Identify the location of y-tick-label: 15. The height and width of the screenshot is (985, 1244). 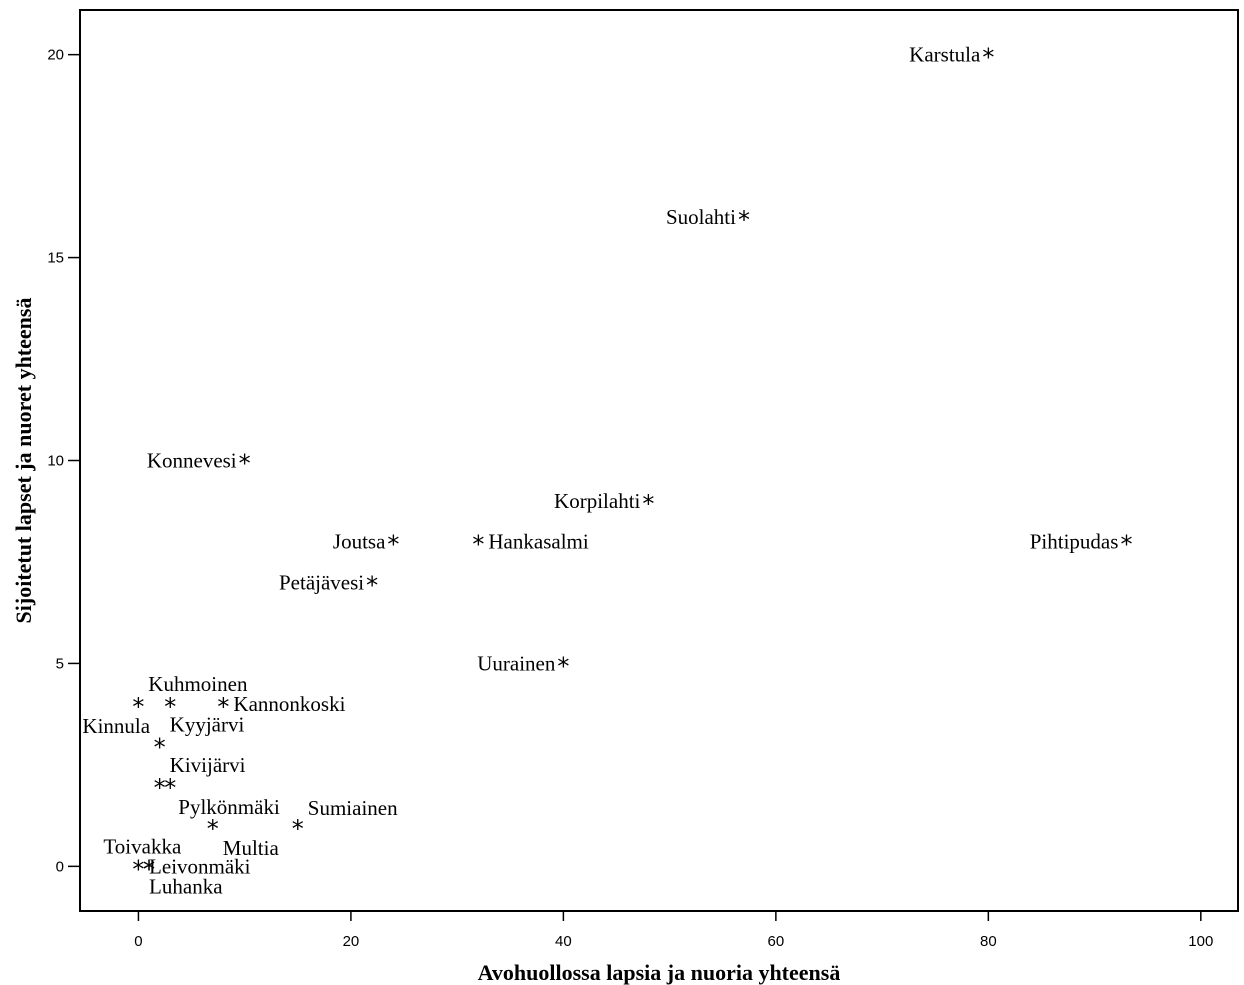
(55, 258).